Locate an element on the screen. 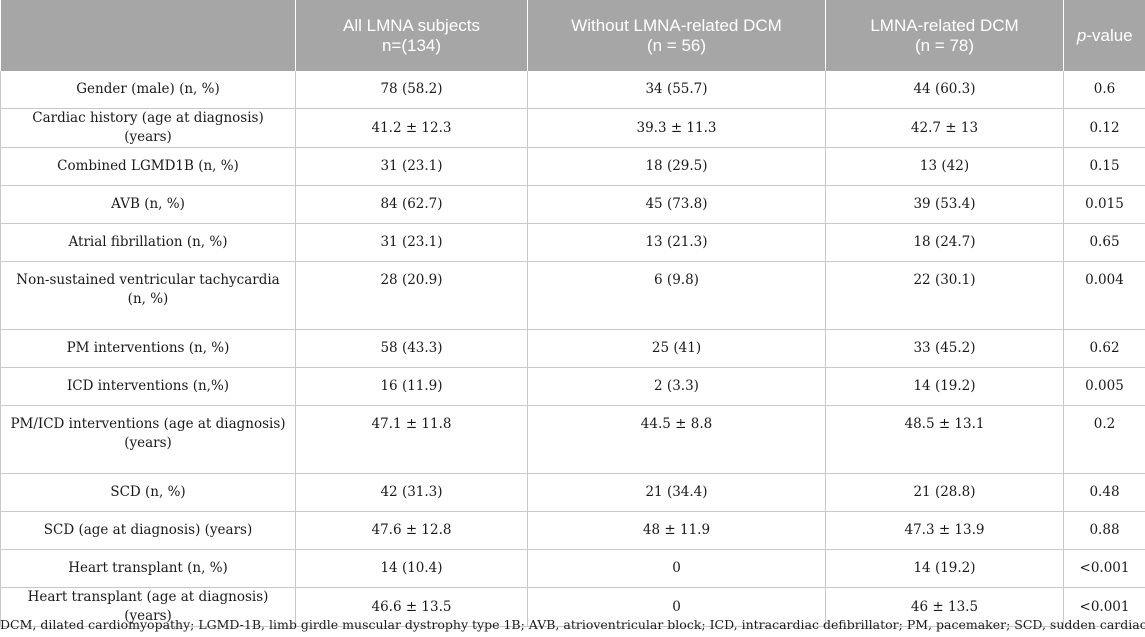 The height and width of the screenshot is (637, 1145). cell-p-value: 0.15 is located at coordinates (1104, 166).